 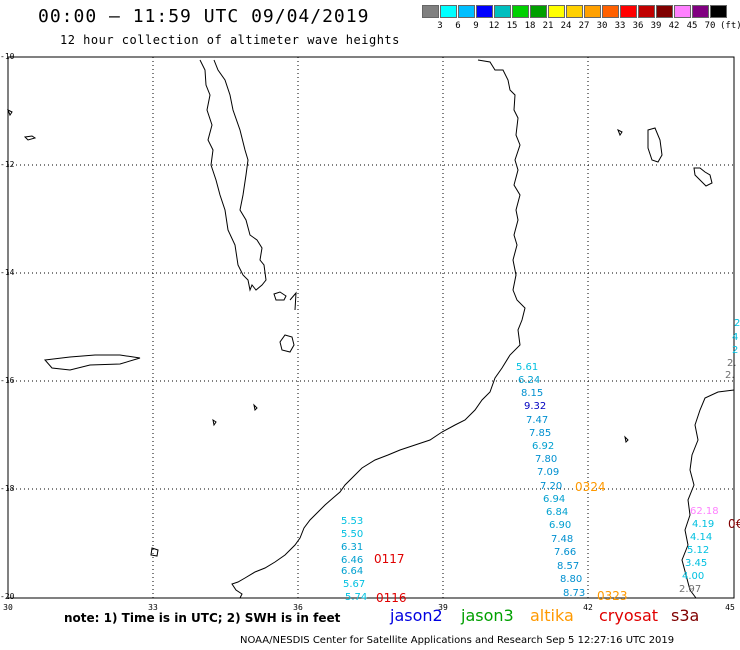 I want to click on wave-height-value: 5.50, so click(x=352, y=534).